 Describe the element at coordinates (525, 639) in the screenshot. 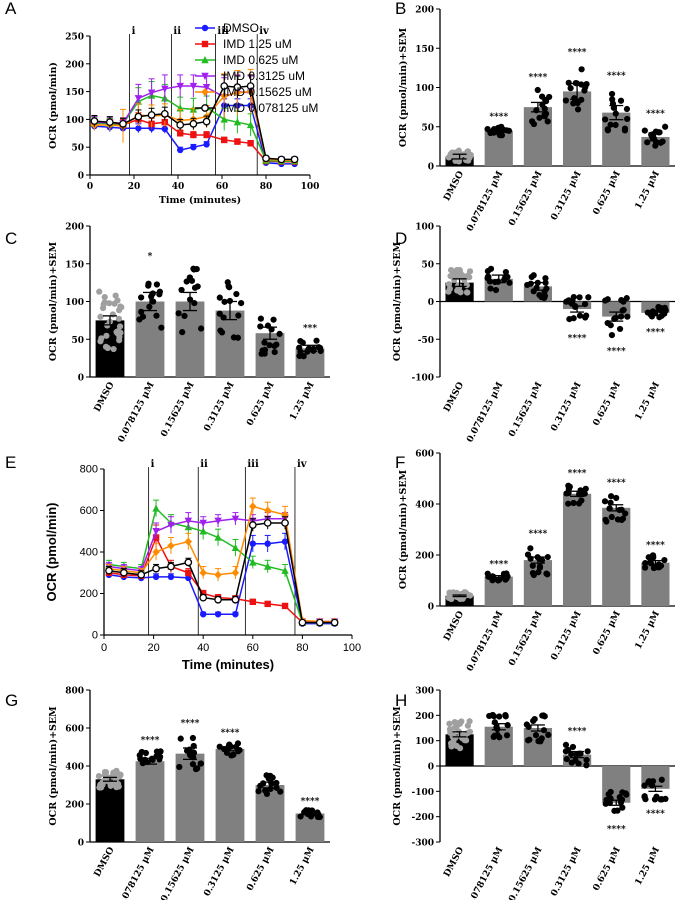

I see `x-category-label: 0.15625 μM` at that location.